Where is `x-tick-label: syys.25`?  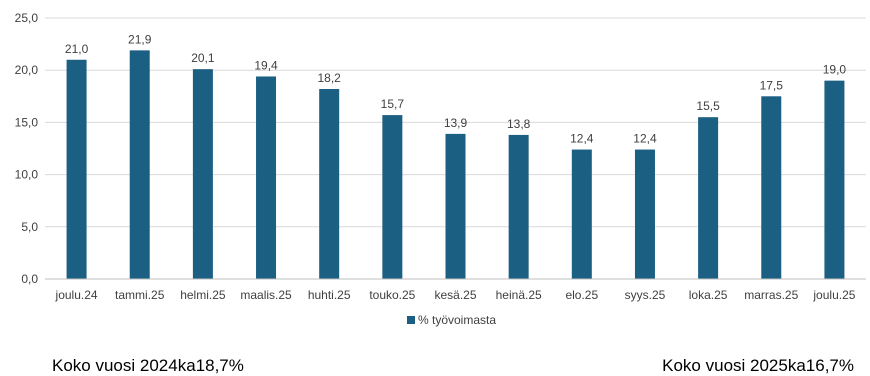 x-tick-label: syys.25 is located at coordinates (645, 295).